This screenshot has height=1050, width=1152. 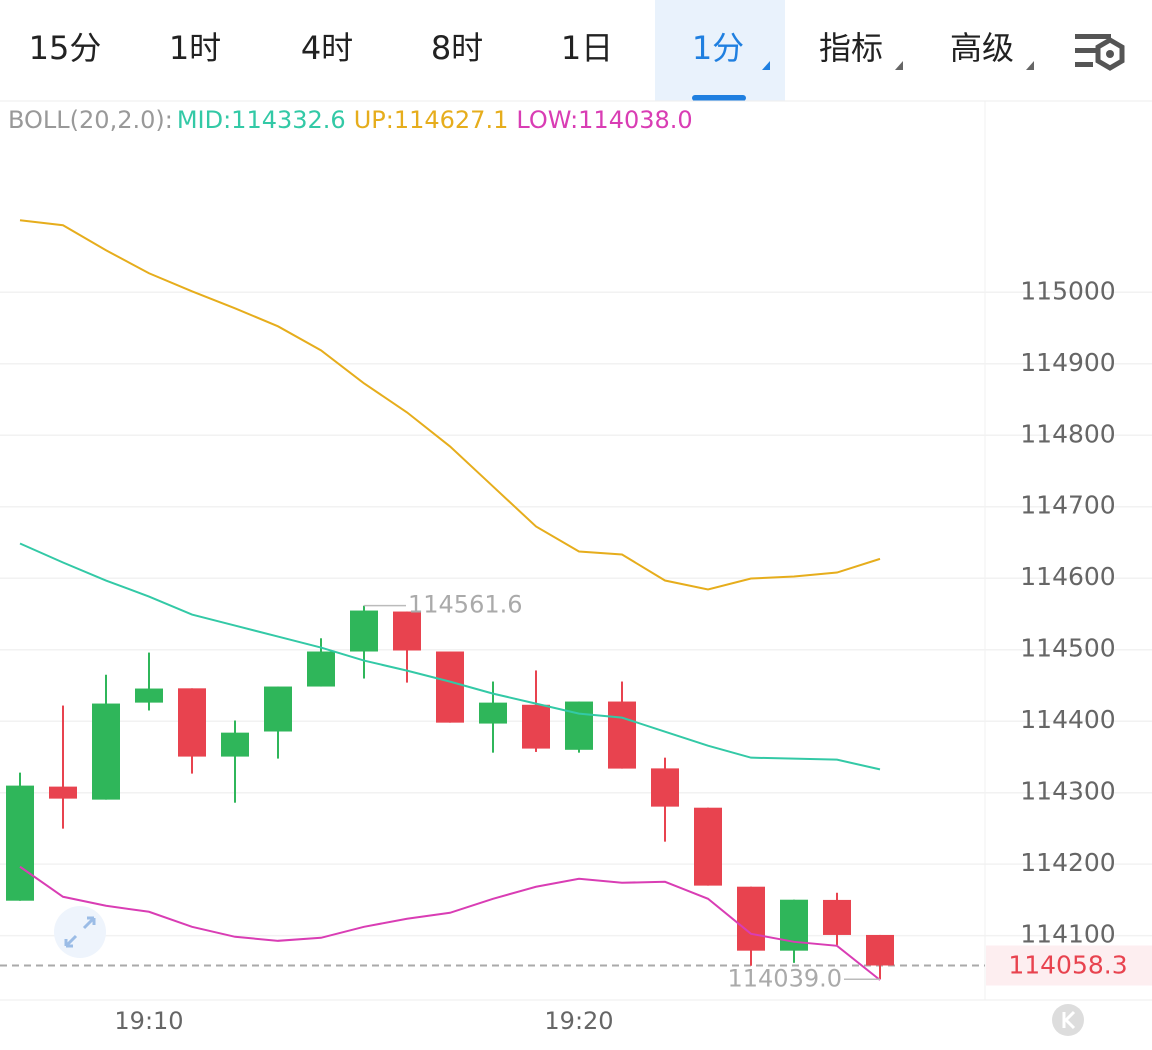 I want to click on active-tab-bg, so click(x=720, y=50).